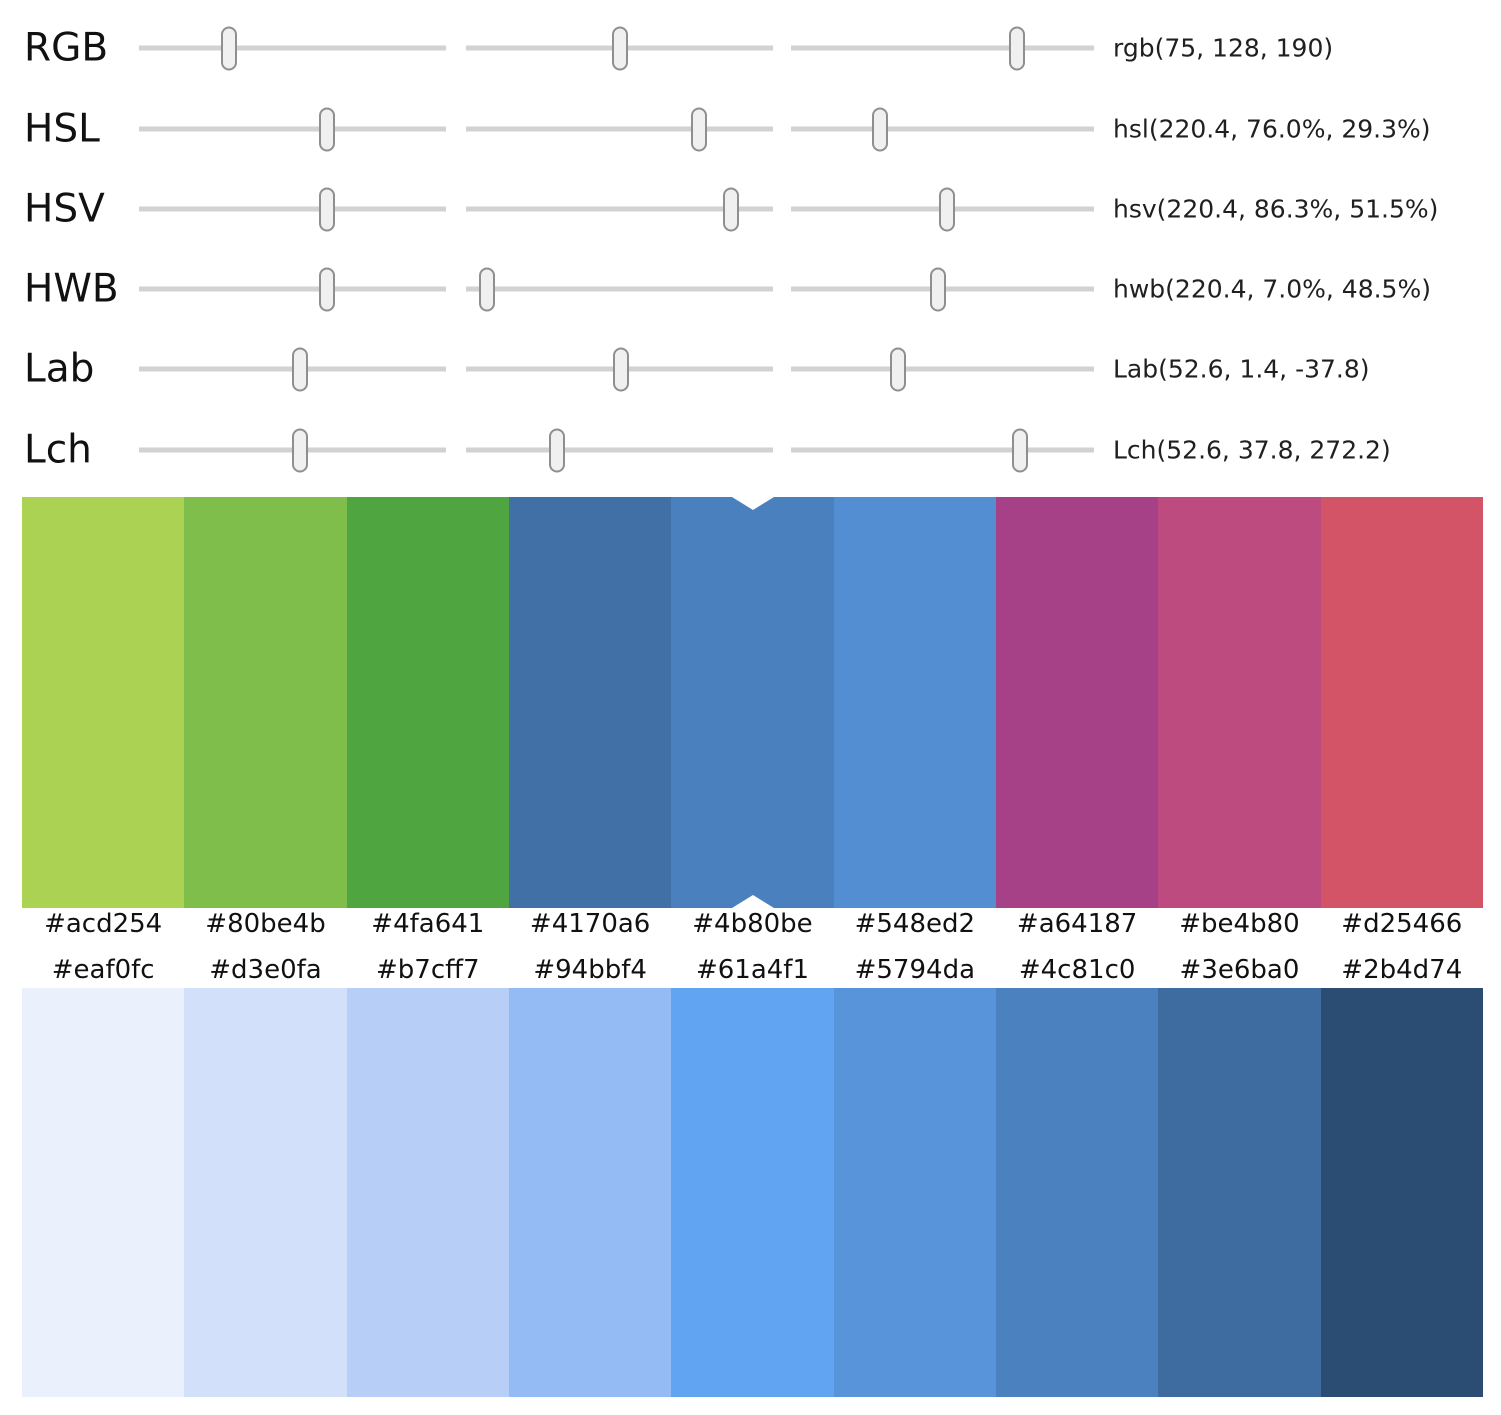 The width and height of the screenshot is (1501, 1415). I want to click on row-label-rgb: RGB, so click(66, 48).